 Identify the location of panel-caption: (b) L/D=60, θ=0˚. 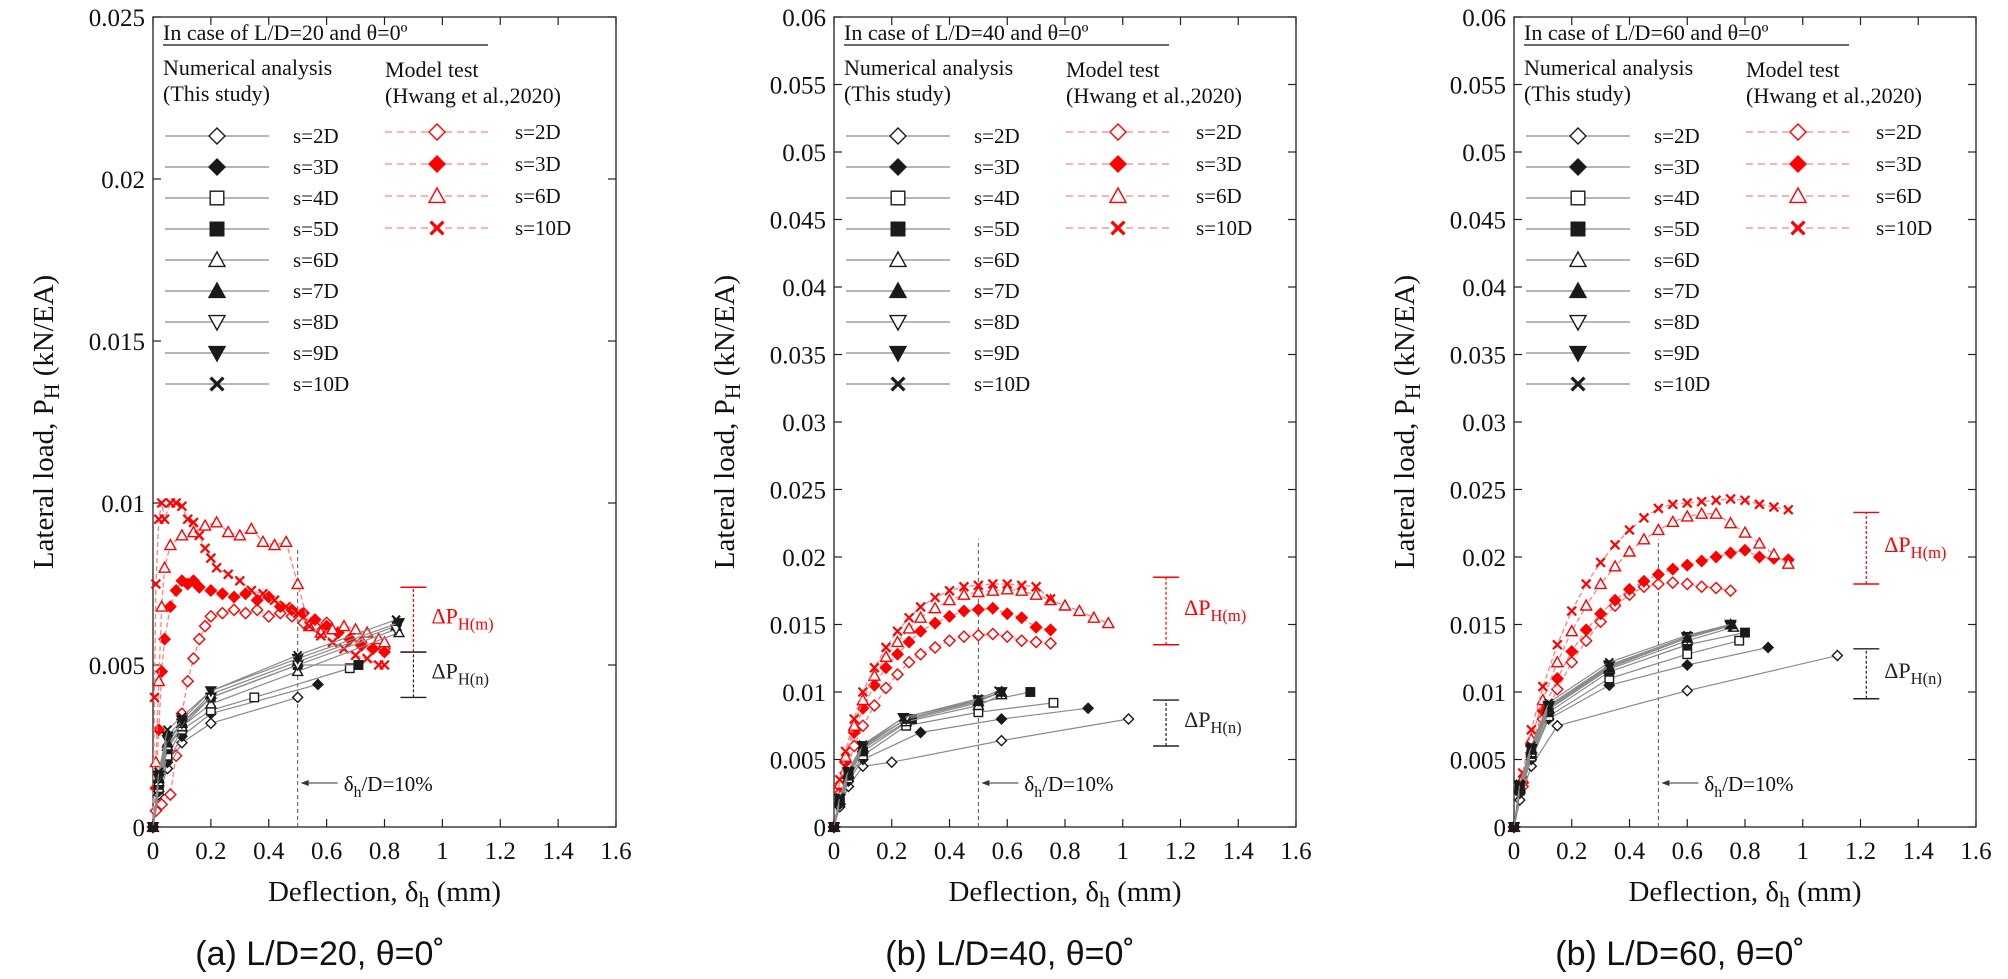
(1679, 954).